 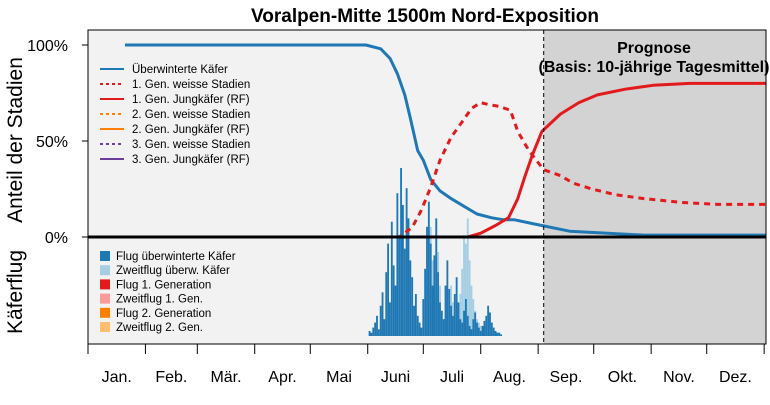 What do you see at coordinates (159, 328) in the screenshot?
I see `legend-label: Zweitflug 2. Gen.` at bounding box center [159, 328].